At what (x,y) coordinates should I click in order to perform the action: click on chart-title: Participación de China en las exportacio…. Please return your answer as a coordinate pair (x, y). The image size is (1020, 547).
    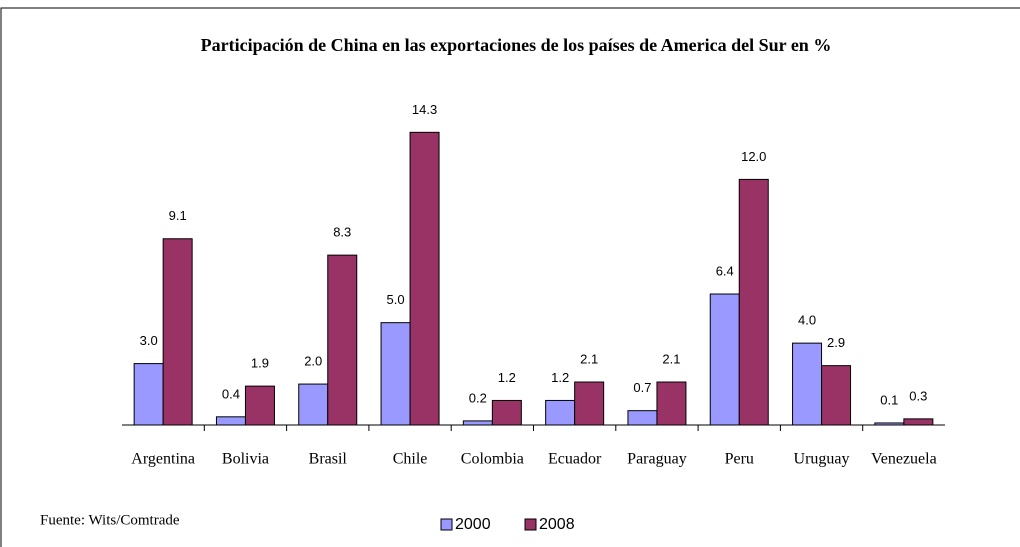
    Looking at the image, I should click on (516, 45).